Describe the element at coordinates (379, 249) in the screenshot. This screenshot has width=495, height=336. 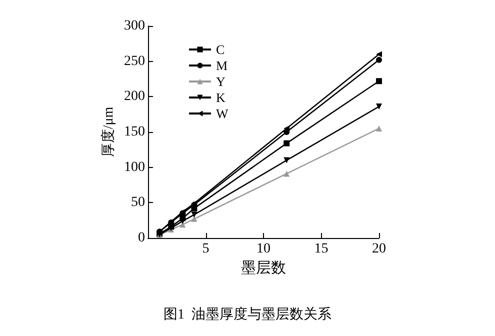
I see `x-tick-label: 20` at that location.